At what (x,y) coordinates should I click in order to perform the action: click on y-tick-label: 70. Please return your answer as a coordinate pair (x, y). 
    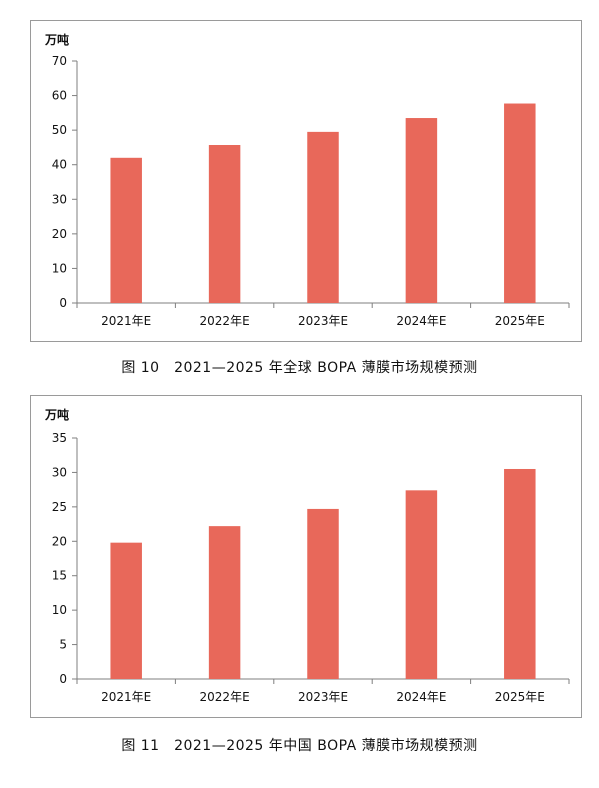
    Looking at the image, I should click on (59, 61).